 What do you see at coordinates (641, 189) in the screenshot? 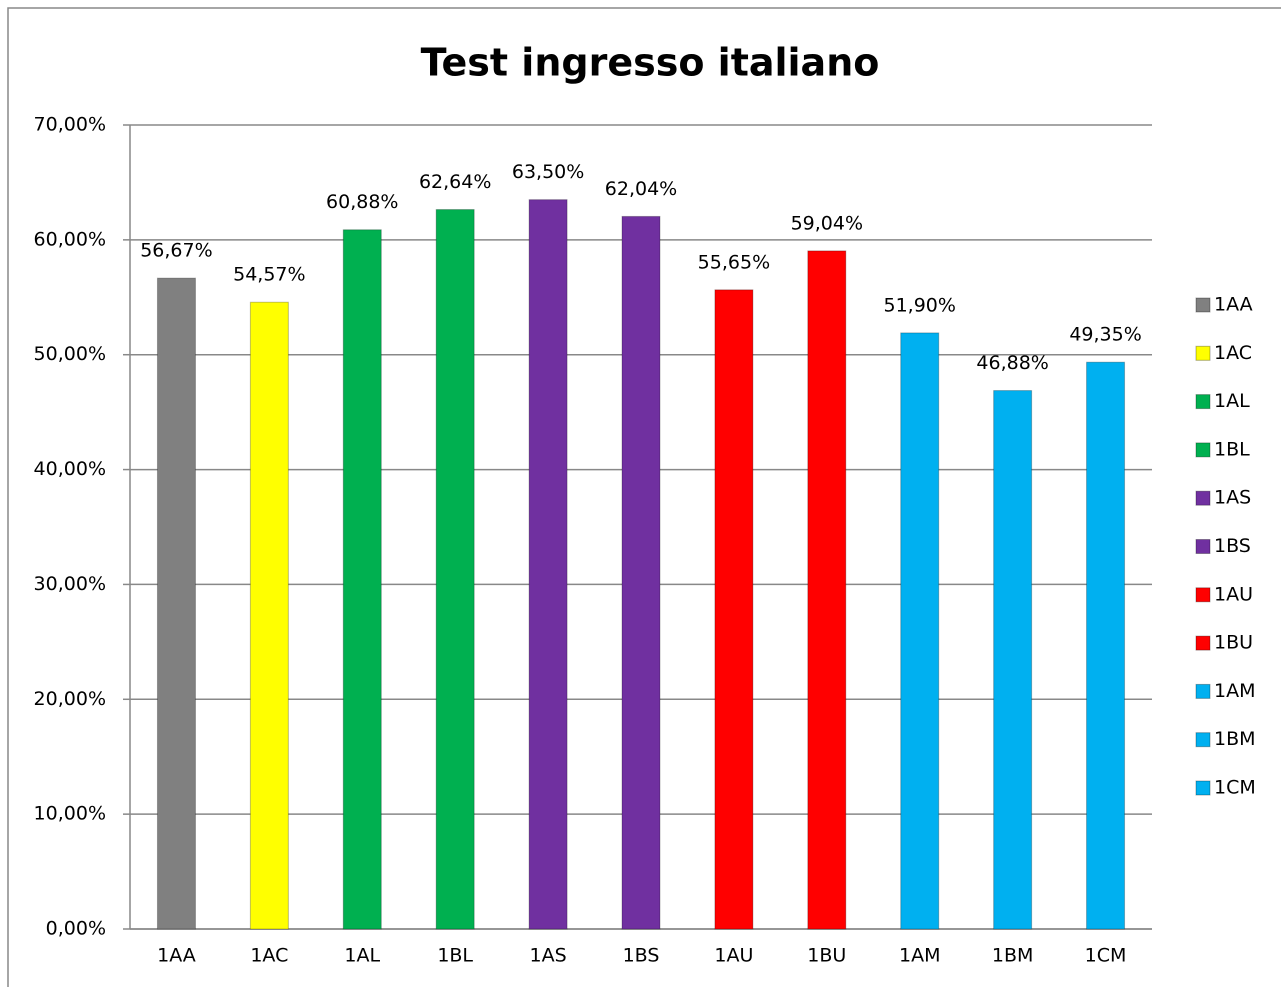
I see `data-label: 62,04%` at bounding box center [641, 189].